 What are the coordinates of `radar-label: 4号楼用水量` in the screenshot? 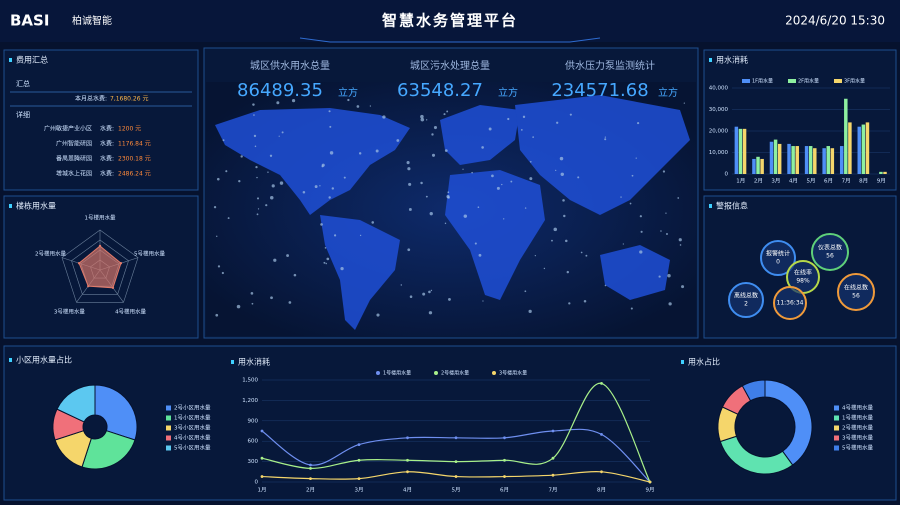 It's located at (130, 312).